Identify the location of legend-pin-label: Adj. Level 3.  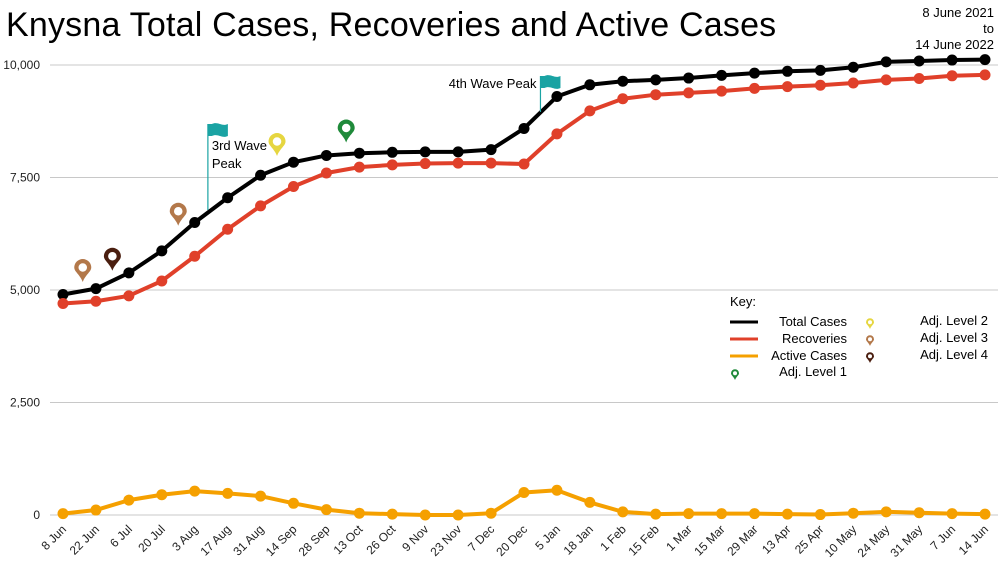
(954, 337).